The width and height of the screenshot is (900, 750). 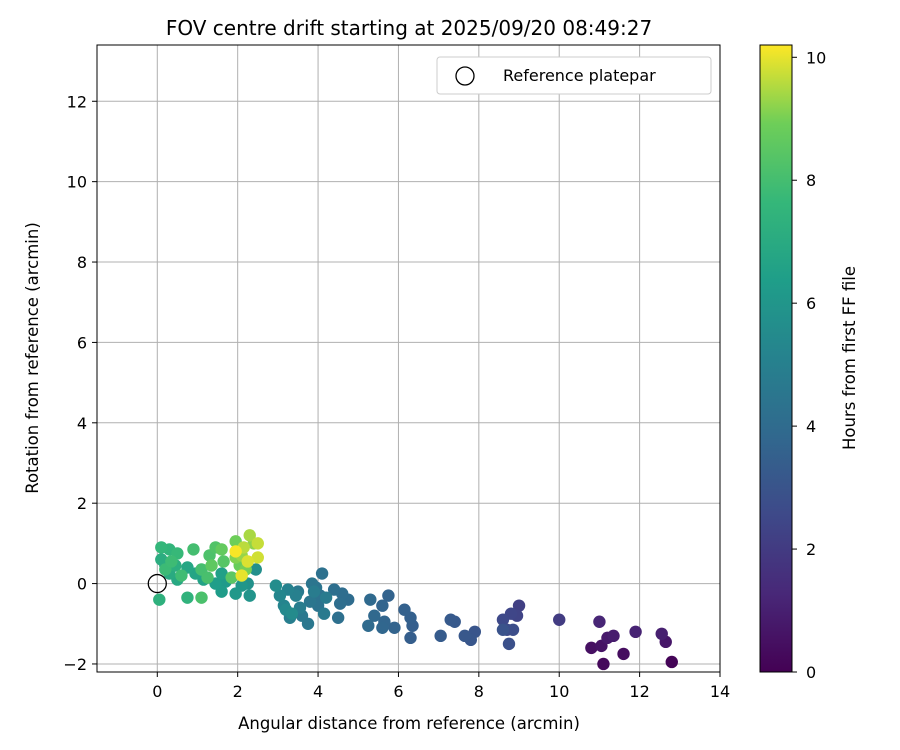 I want to click on x-tick-label: 0, so click(x=157, y=691).